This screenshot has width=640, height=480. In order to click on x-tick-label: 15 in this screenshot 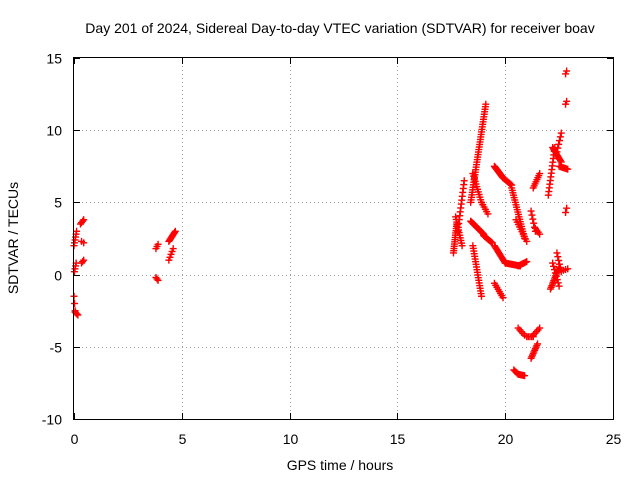, I will do `click(398, 439)`.